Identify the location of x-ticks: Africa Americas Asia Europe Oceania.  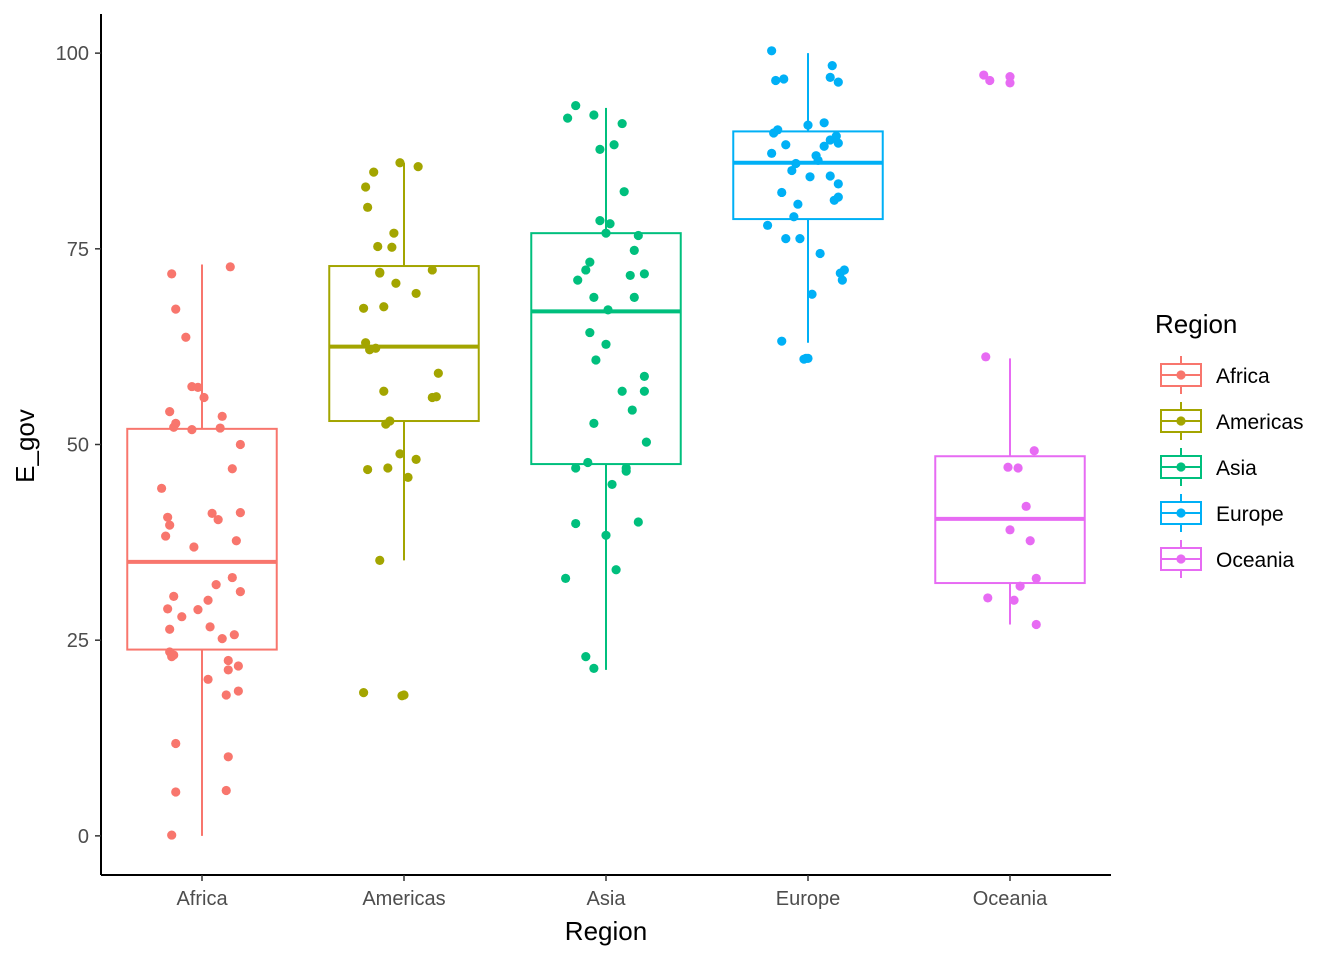
(612, 892).